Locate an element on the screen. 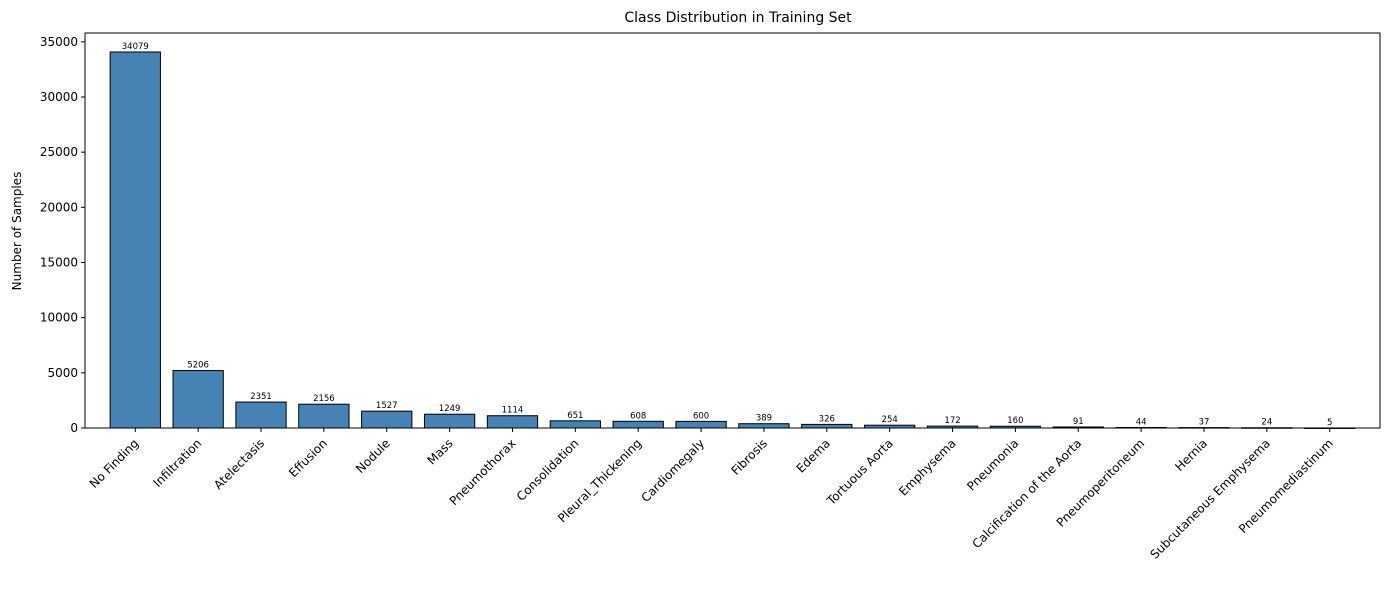 Image resolution: width=1389 pixels, height=590 pixels. y-tick-label: 20000 is located at coordinates (59, 207).